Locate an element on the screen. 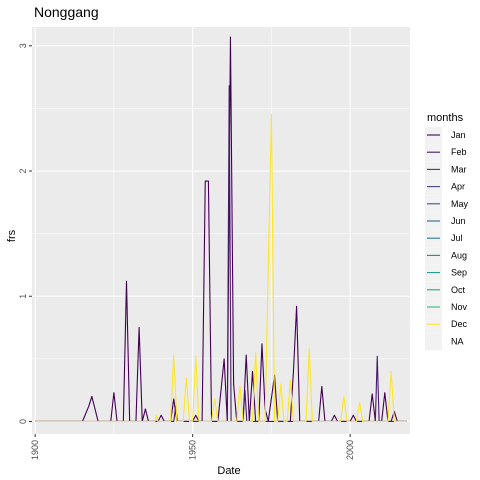 This screenshot has height=480, width=480. legend-label-aug: Aug is located at coordinates (459, 255).